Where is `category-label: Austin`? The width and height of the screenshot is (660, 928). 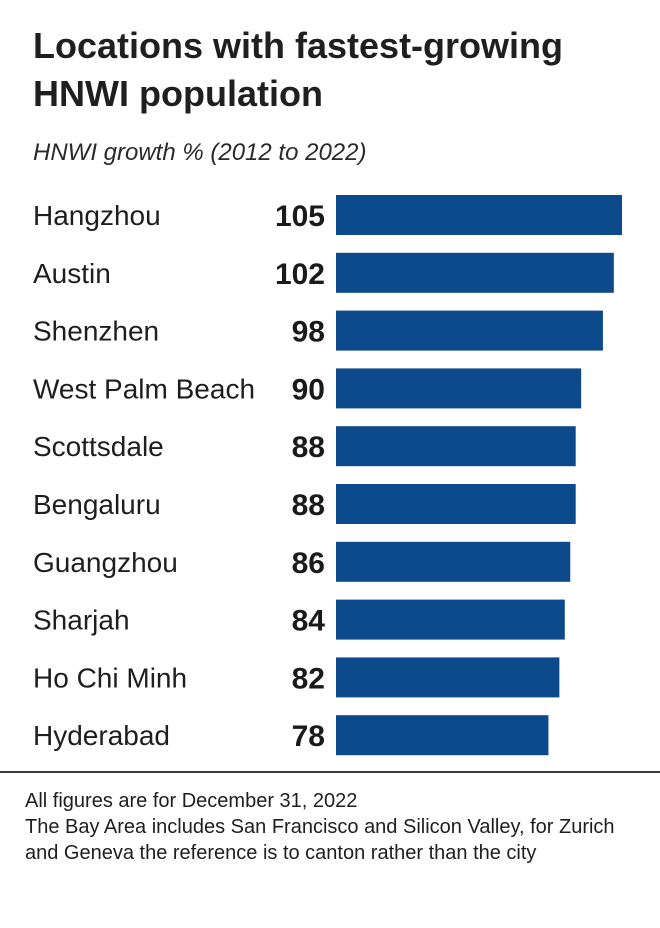
category-label: Austin is located at coordinates (72, 273).